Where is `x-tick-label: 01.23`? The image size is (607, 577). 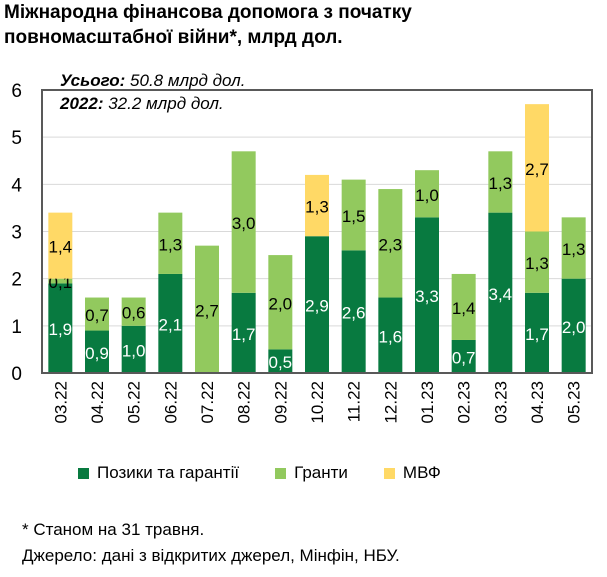 x-tick-label: 01.23 is located at coordinates (427, 402).